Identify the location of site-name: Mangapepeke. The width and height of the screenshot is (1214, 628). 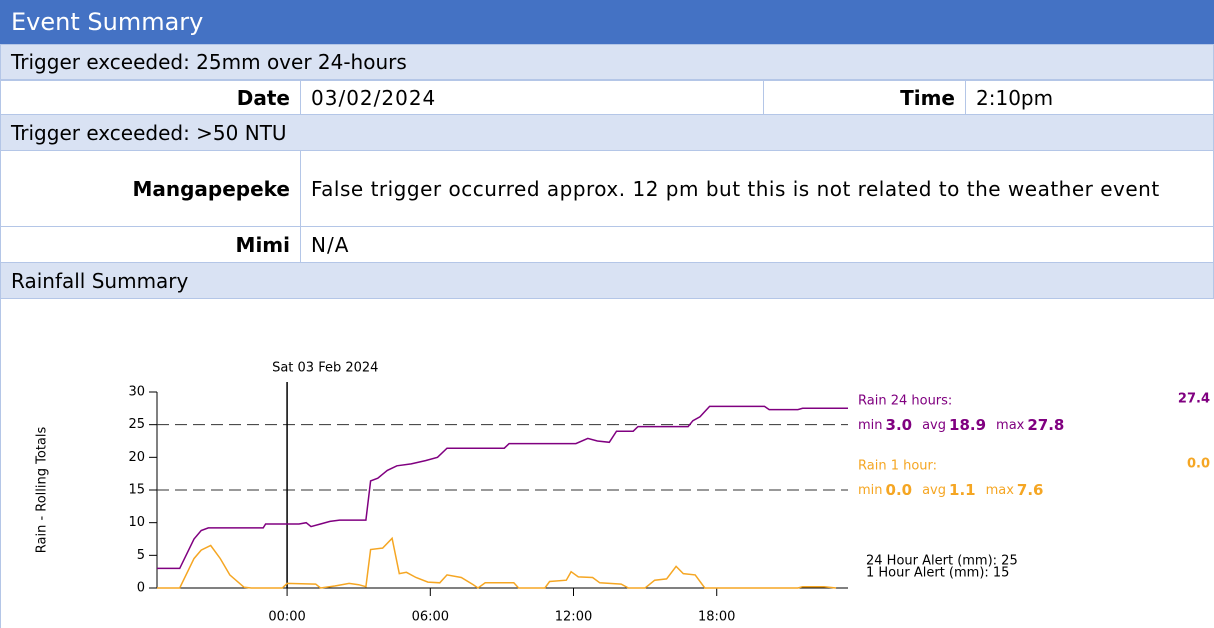
(150, 188).